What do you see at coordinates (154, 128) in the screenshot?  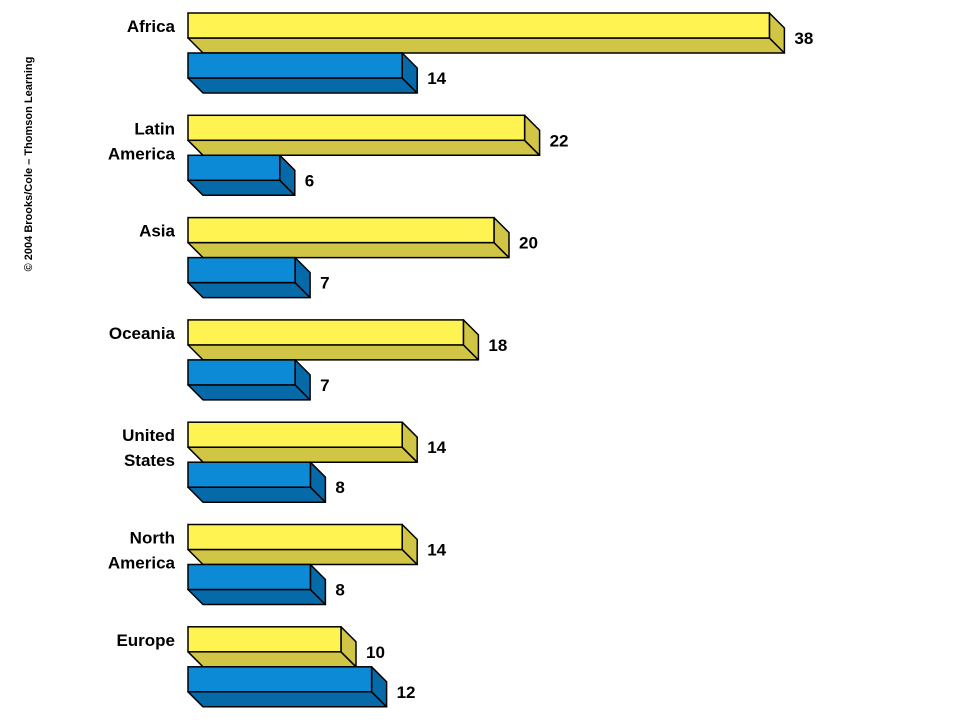 I see `category-label-line: Latin` at bounding box center [154, 128].